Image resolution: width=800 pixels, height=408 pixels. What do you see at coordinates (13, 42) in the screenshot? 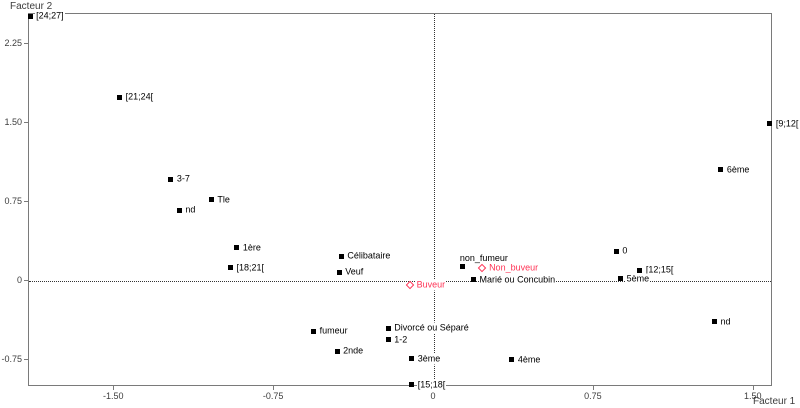
I see `y-tick-label: 2.25` at bounding box center [13, 42].